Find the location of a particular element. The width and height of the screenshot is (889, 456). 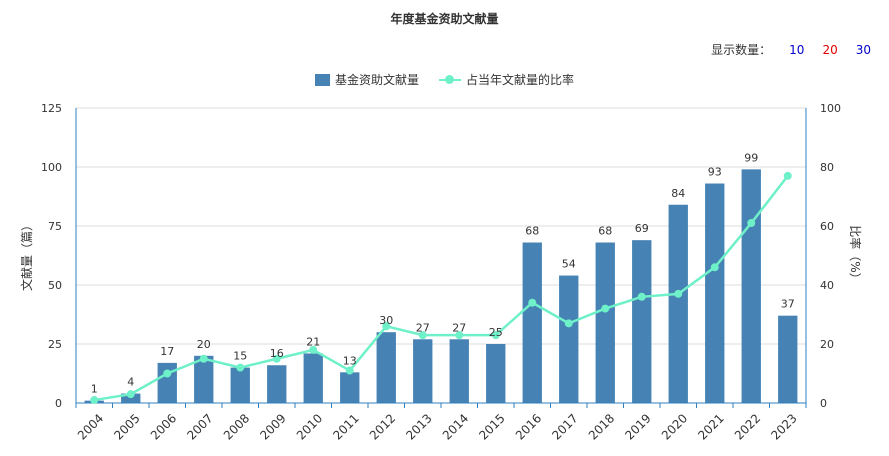

bar-value-label: 21 is located at coordinates (313, 341).